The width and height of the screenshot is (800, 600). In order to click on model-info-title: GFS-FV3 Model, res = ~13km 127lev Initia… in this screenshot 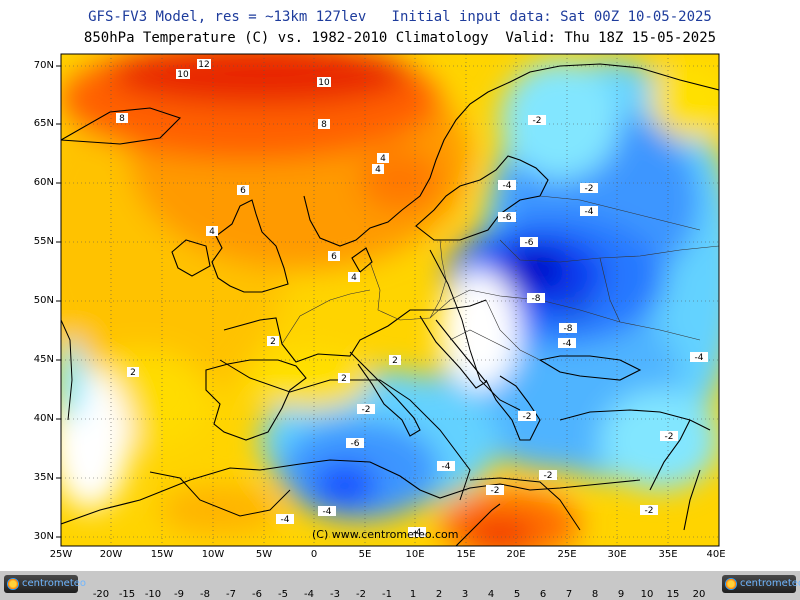, I will do `click(400, 17)`.